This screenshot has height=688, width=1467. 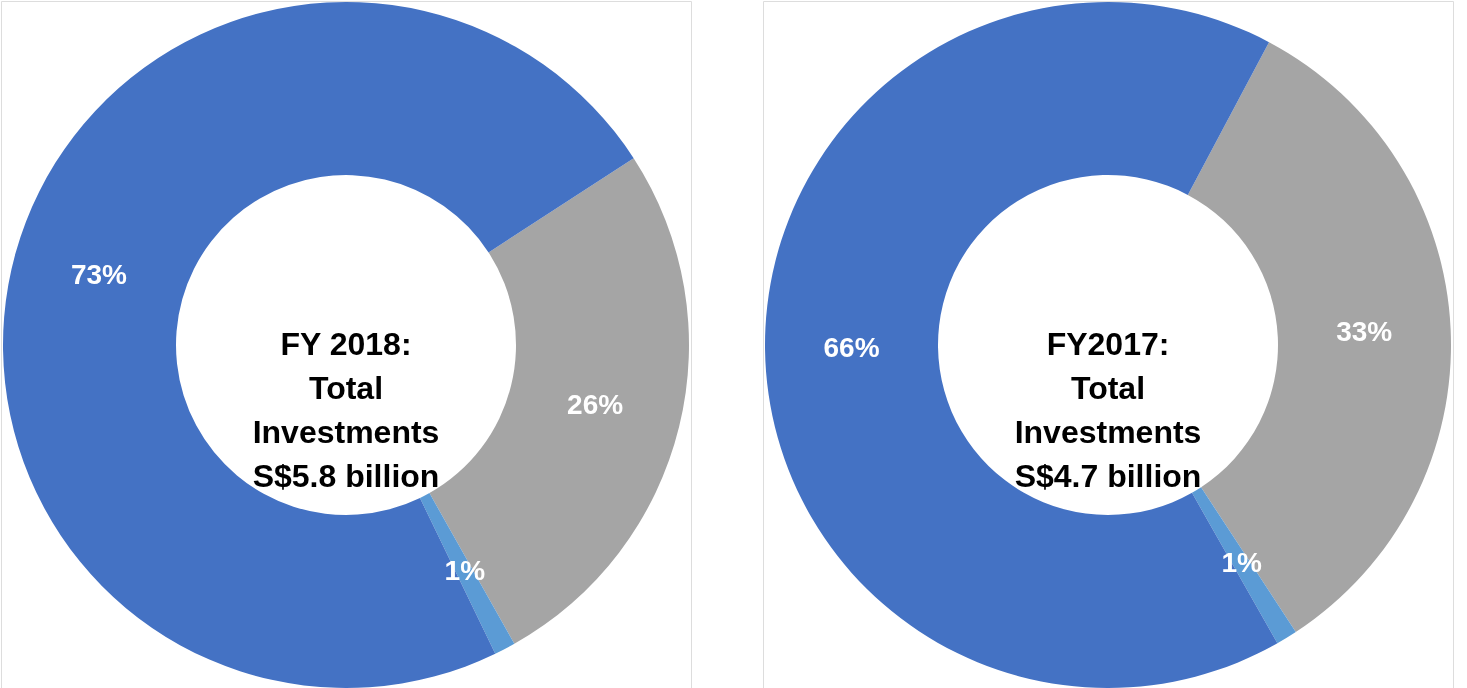 What do you see at coordinates (346, 410) in the screenshot?
I see `text: FY 2018: Total Investments S$5.8 billion` at bounding box center [346, 410].